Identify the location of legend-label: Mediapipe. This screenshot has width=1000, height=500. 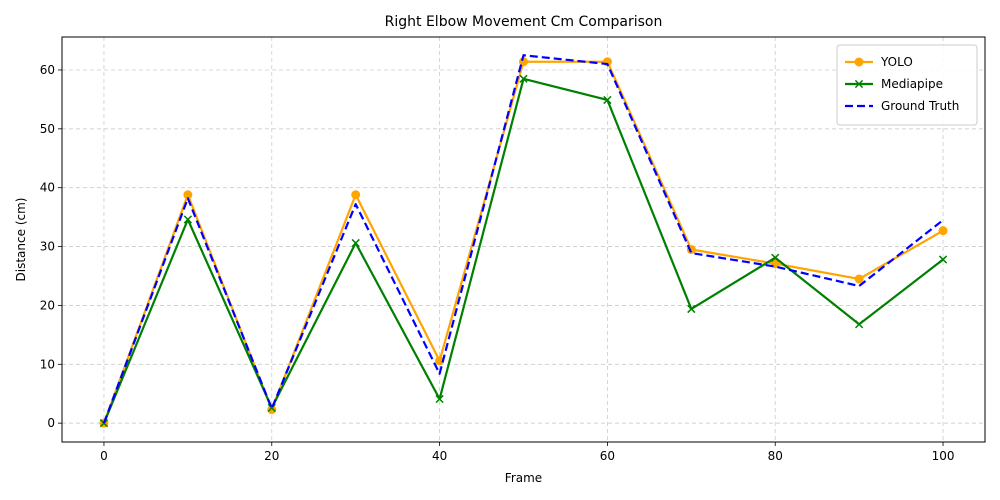
(912, 84).